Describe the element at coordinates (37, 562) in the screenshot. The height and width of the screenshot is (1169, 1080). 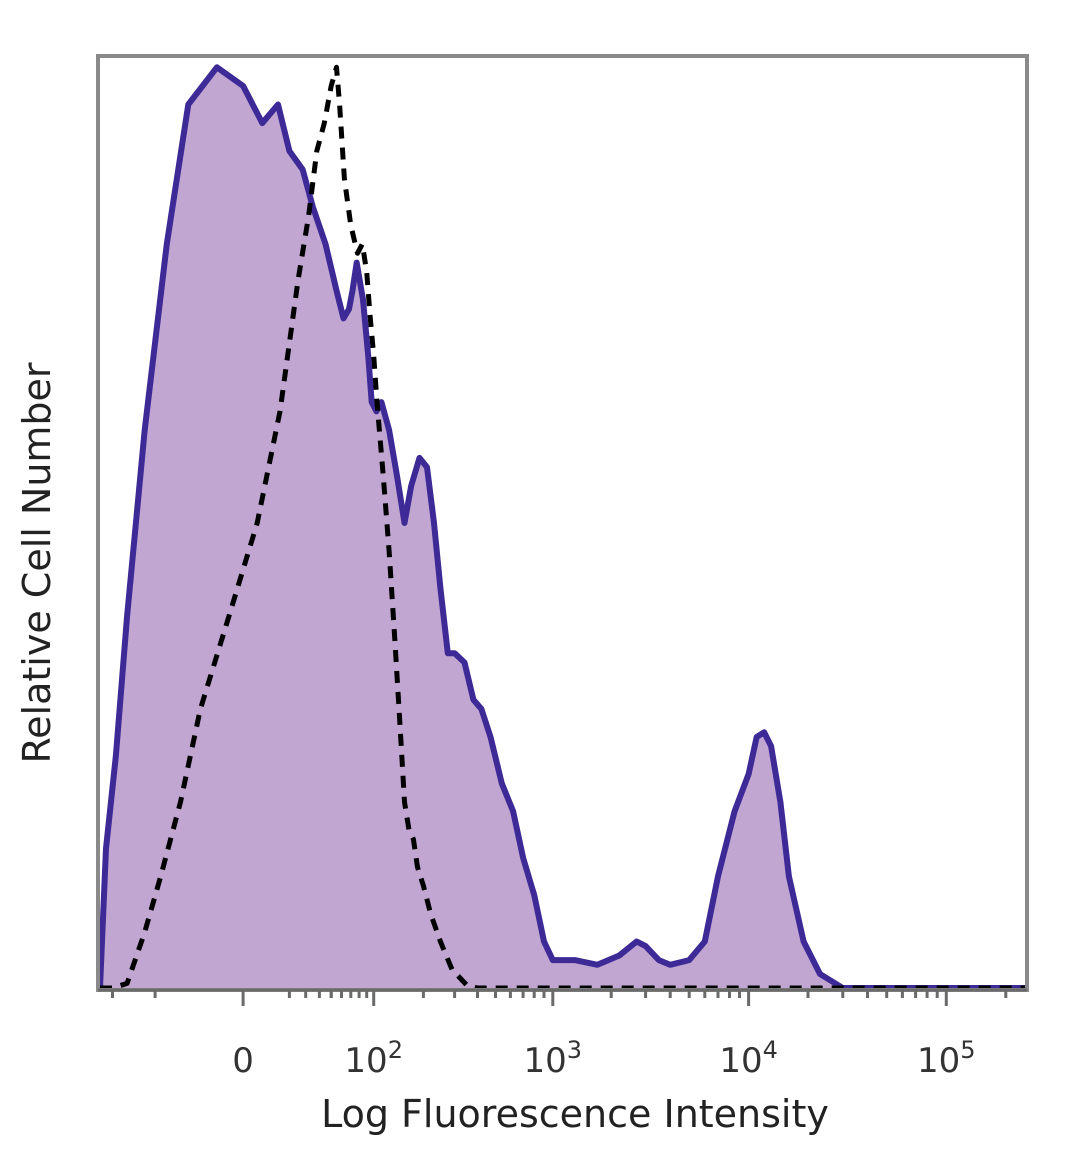
I see `y-axis-title: Relative Cell Number` at that location.